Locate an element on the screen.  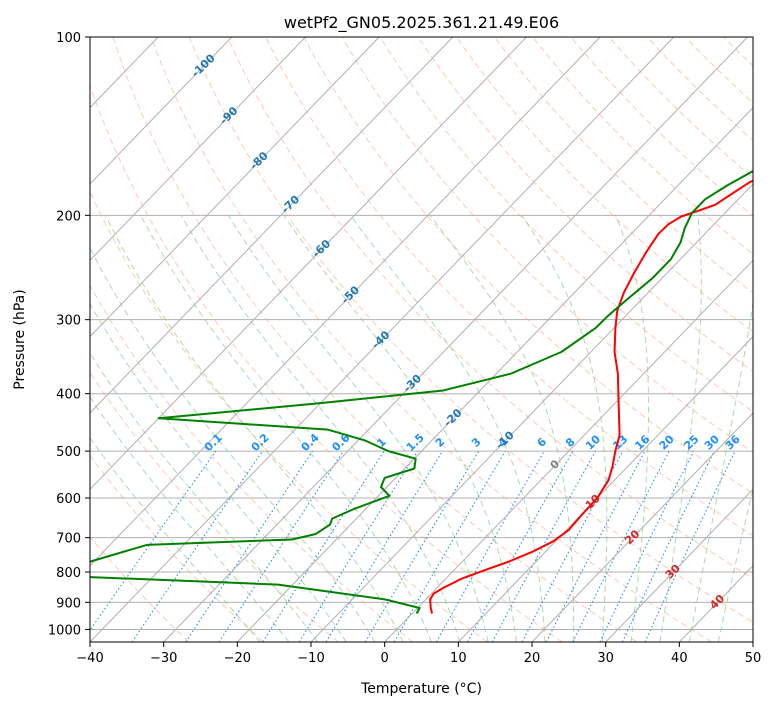
x-tick-label: 40 is located at coordinates (679, 658).